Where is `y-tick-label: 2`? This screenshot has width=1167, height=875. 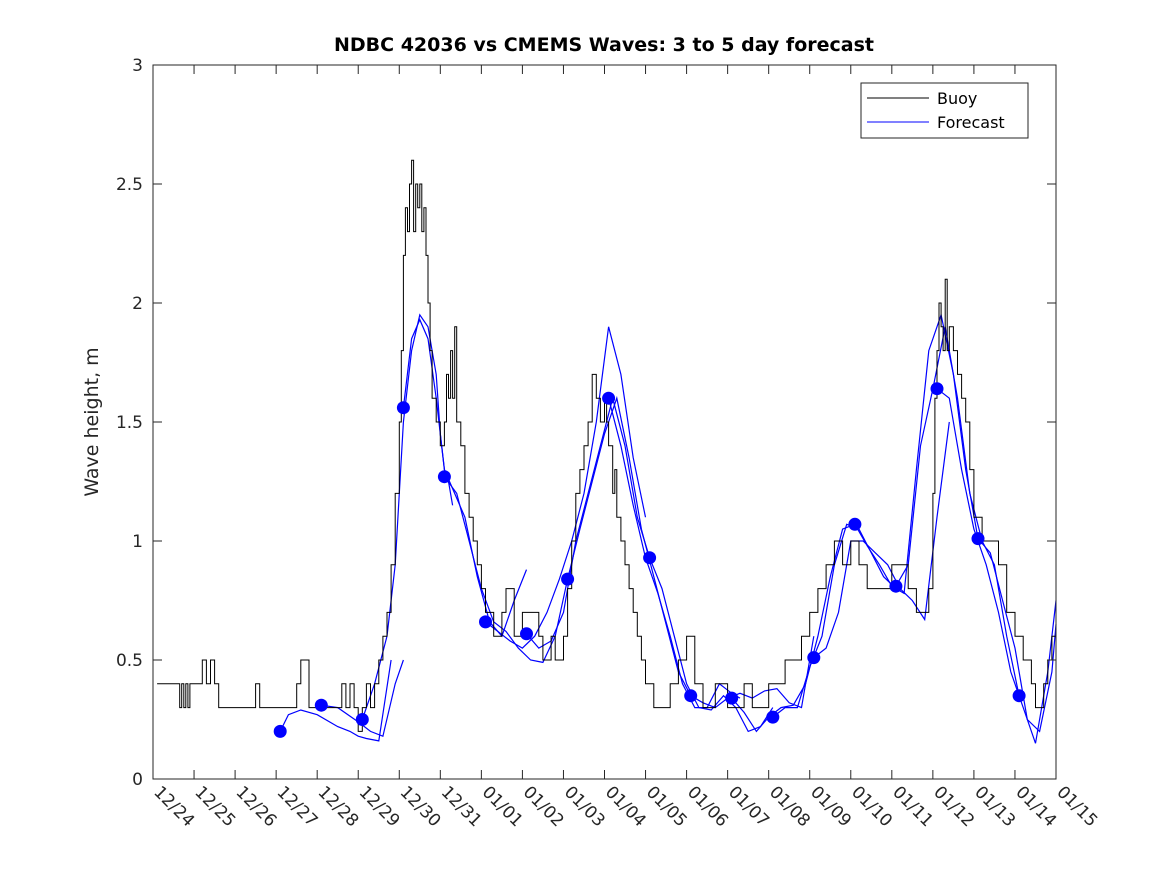 y-tick-label: 2 is located at coordinates (137, 304).